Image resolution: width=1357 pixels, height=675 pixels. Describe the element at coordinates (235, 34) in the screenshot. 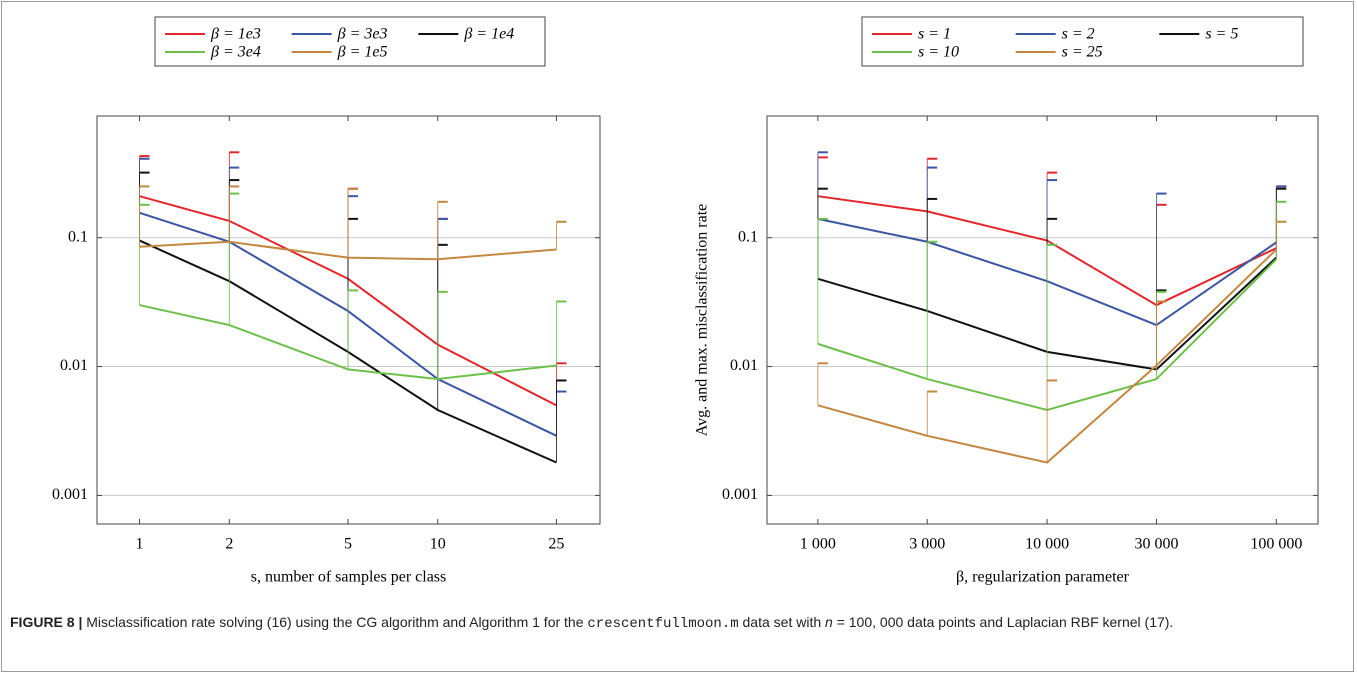

I see `legend-label: β = 1e3` at that location.